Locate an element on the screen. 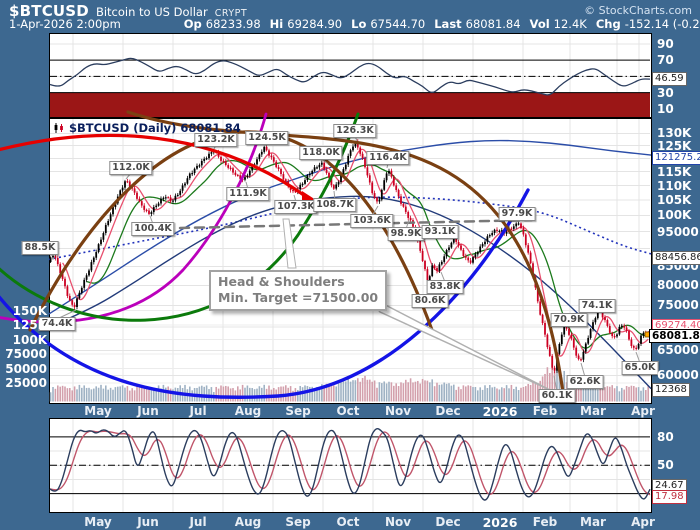  quote-value-hi: 69284.90 is located at coordinates (315, 24).